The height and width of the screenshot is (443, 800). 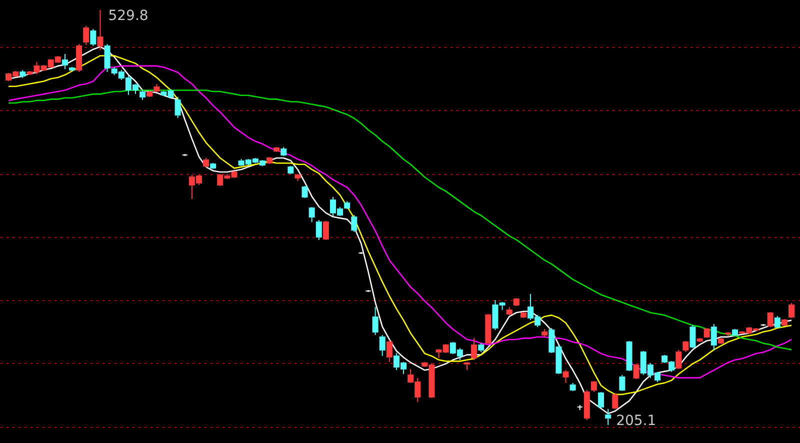 I want to click on annotation: 205.1, so click(x=636, y=420).